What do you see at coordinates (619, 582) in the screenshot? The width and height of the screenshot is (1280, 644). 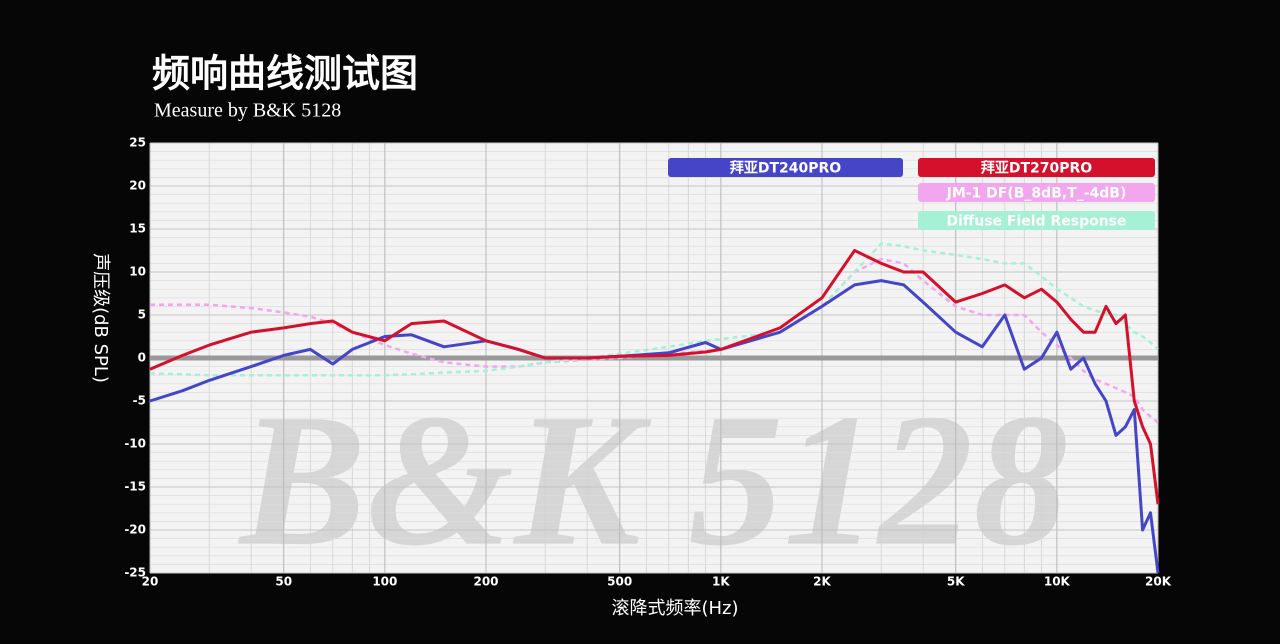 I see `x-tick-label: 500` at bounding box center [619, 582].